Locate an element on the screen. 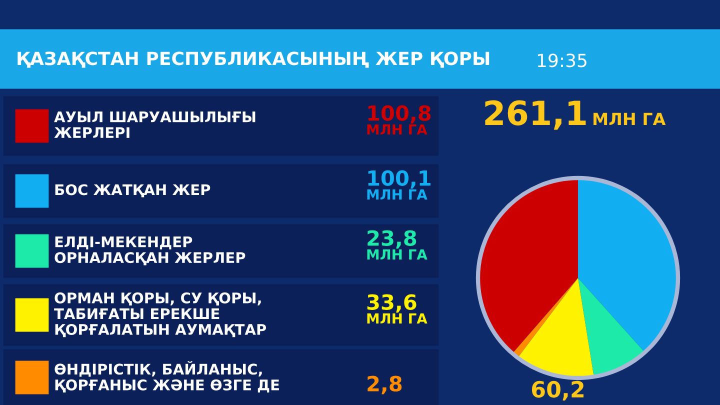 This screenshot has width=720, height=405. chart-title: ҚАЗАҚСТАН РЕСПУБЛИКАСЫНЫҢ ЖЕР ҚОРЫ is located at coordinates (254, 60).